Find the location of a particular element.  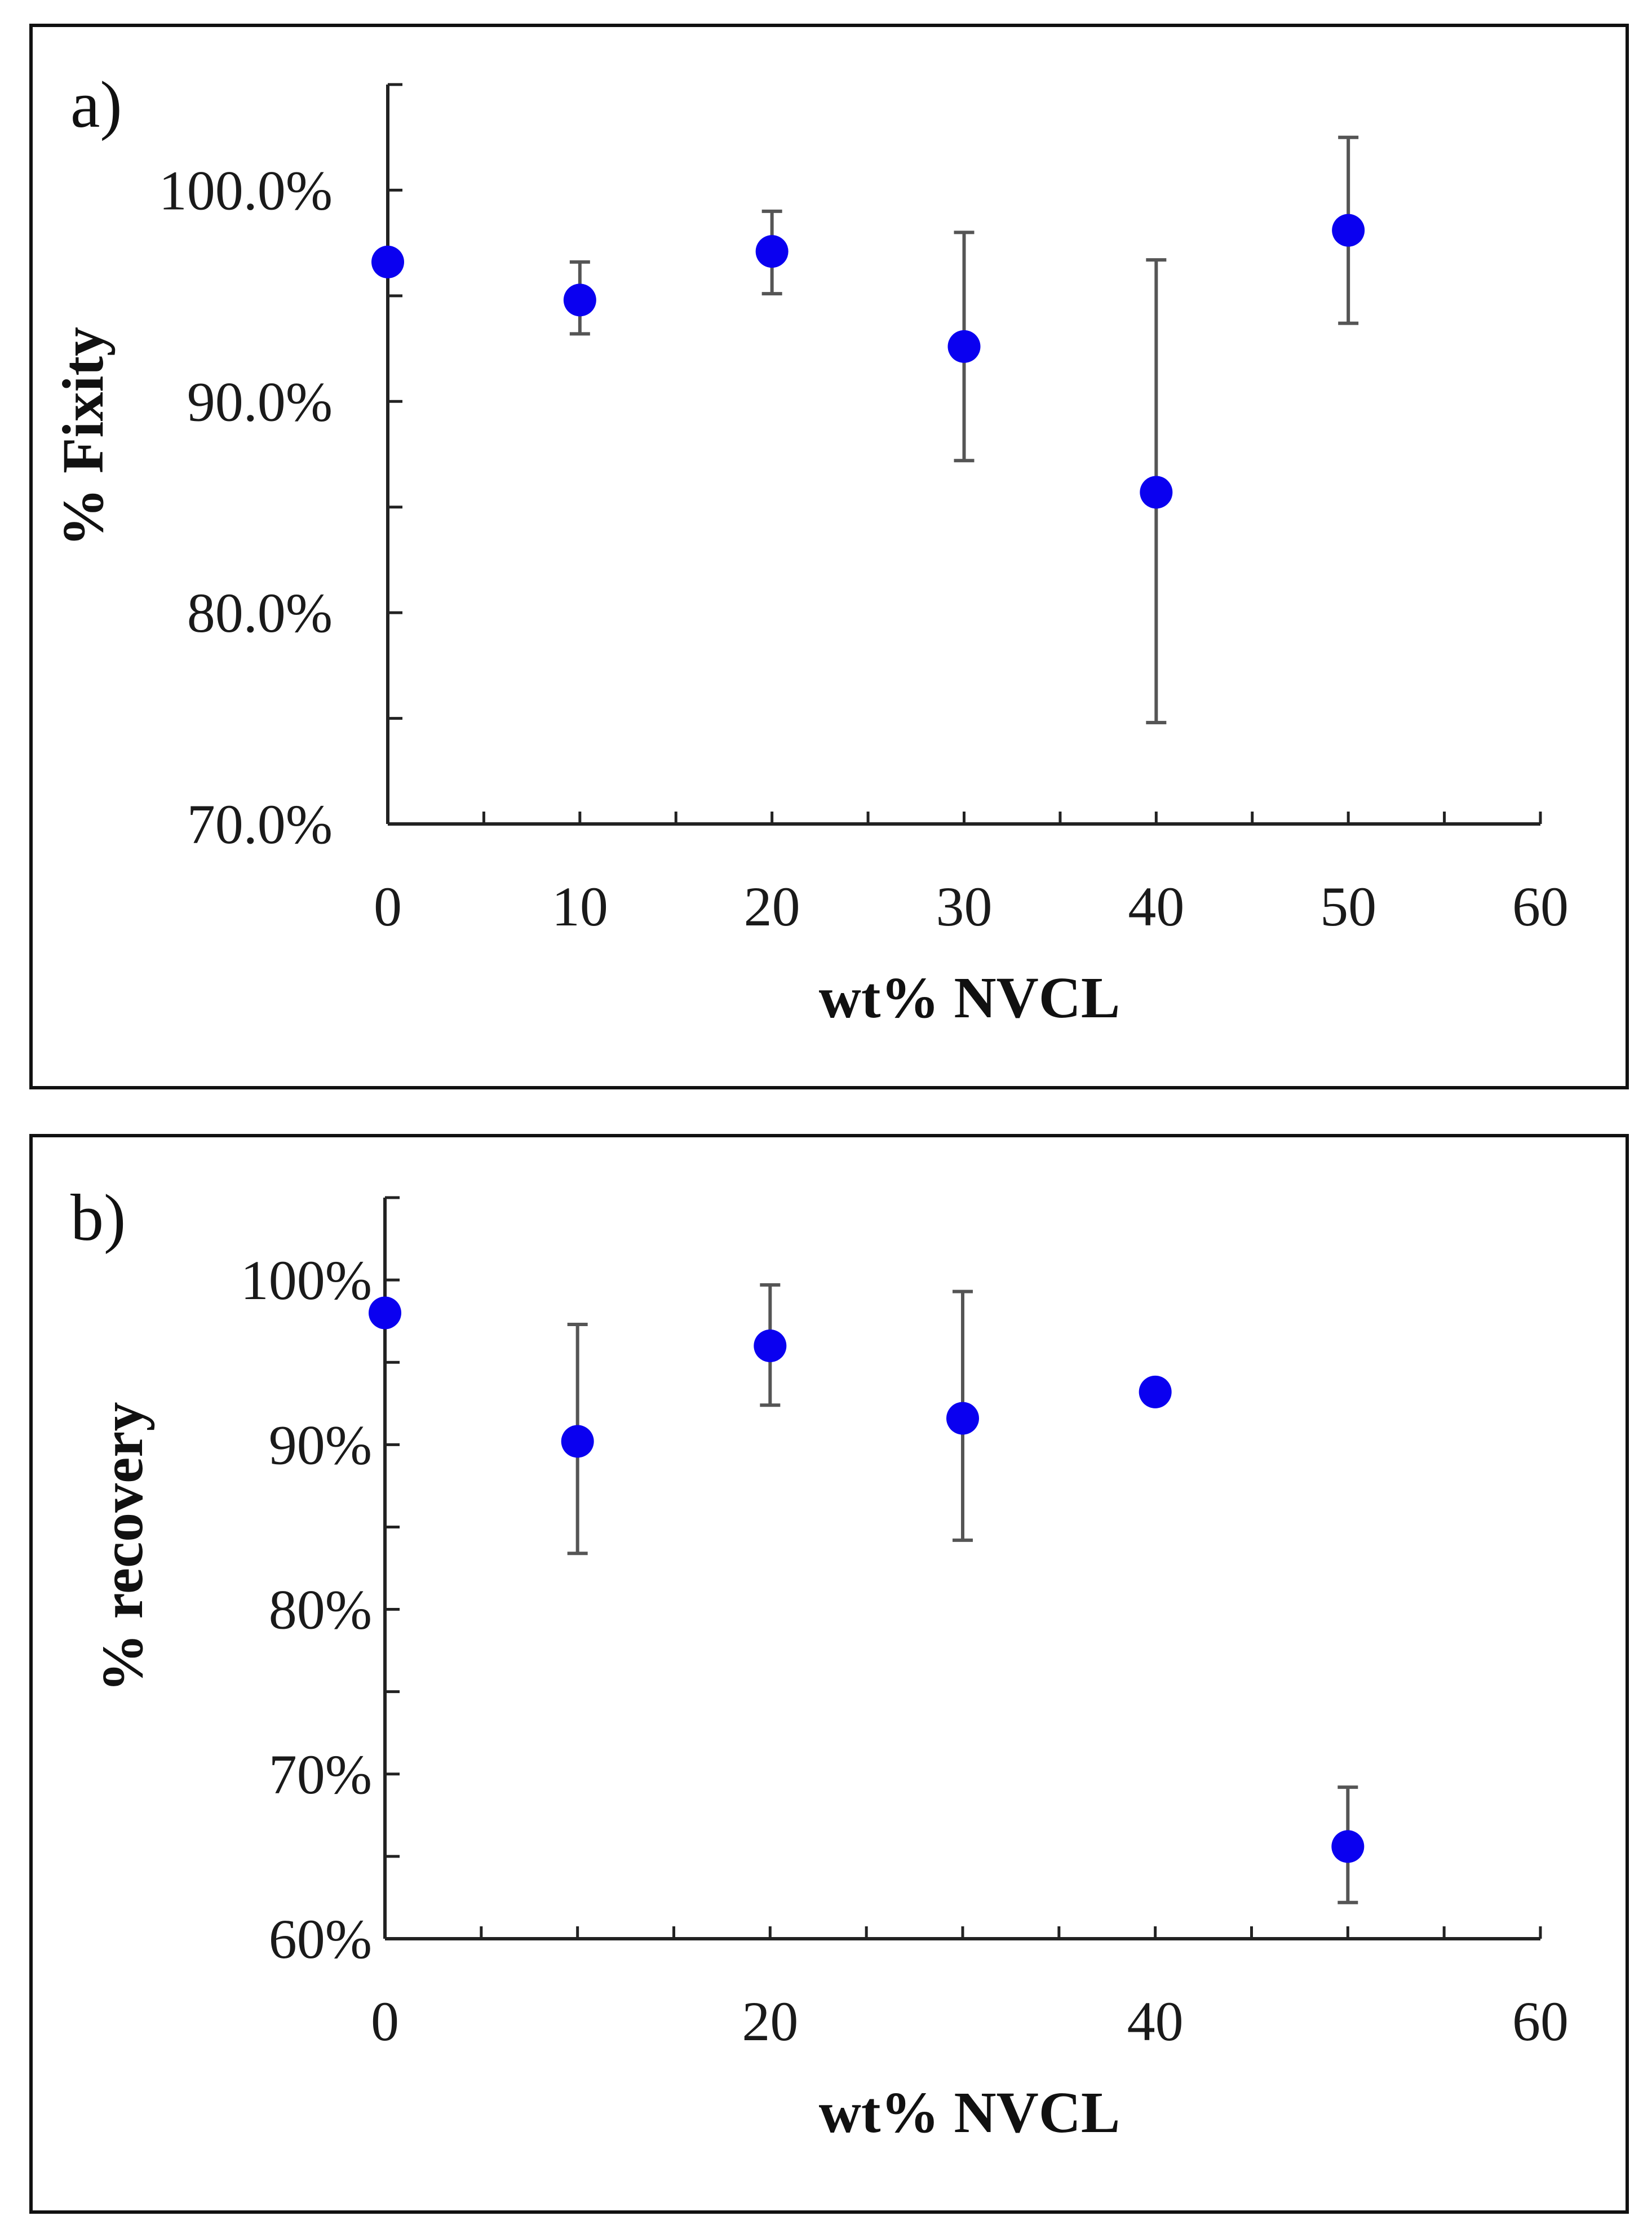

panel-b-x-tick-label: 20 is located at coordinates (770, 2021).